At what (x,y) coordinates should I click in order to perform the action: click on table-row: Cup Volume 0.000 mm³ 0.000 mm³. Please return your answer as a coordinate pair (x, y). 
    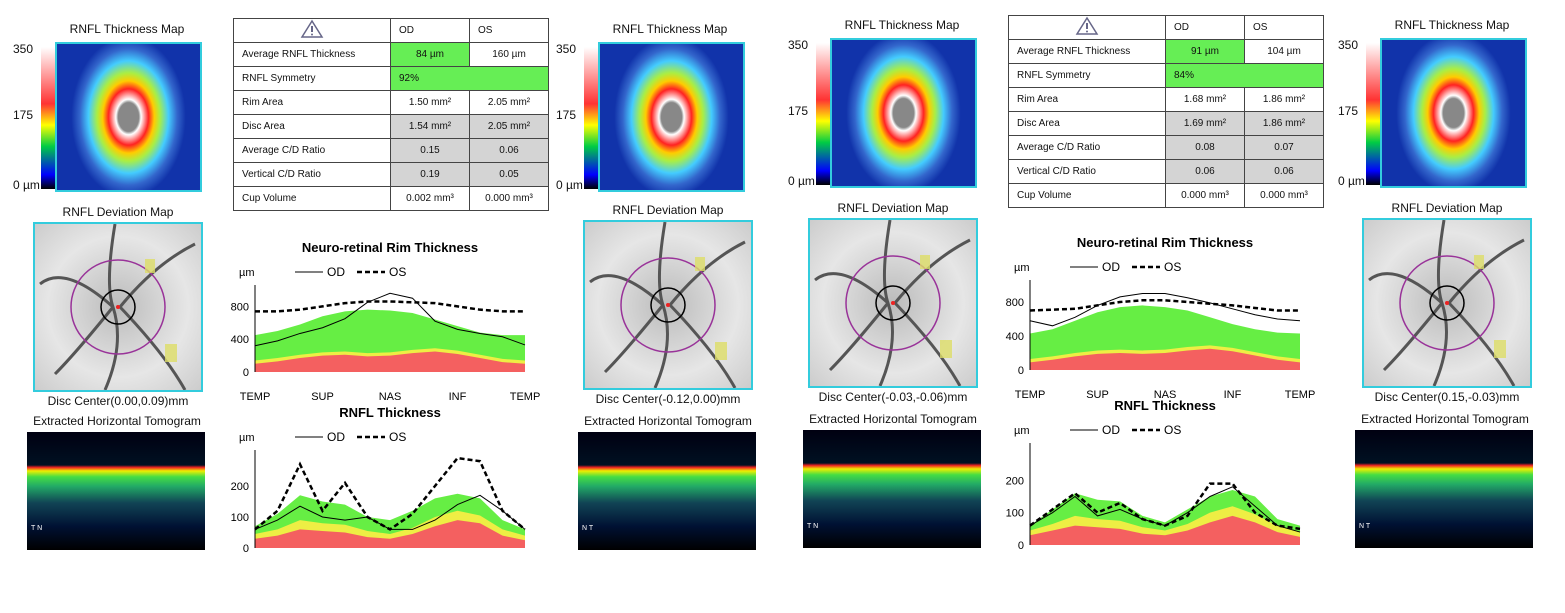
    Looking at the image, I should click on (1166, 195).